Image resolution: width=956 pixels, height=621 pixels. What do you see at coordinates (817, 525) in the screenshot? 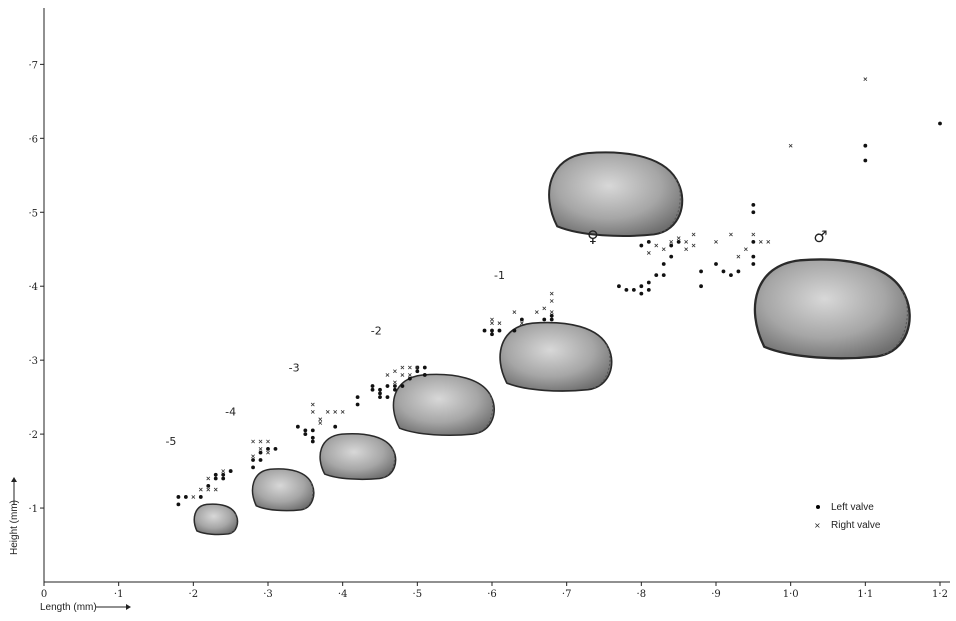
I see `legend-right-valve-marker: ×` at bounding box center [817, 525].